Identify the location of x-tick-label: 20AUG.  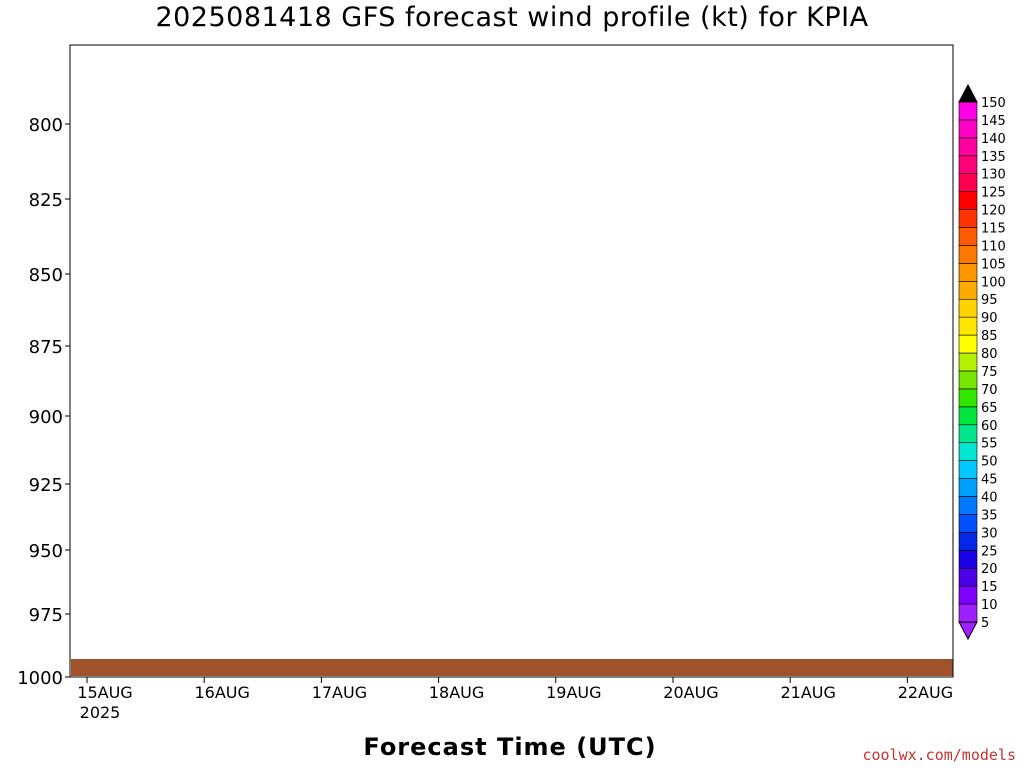
(690, 692).